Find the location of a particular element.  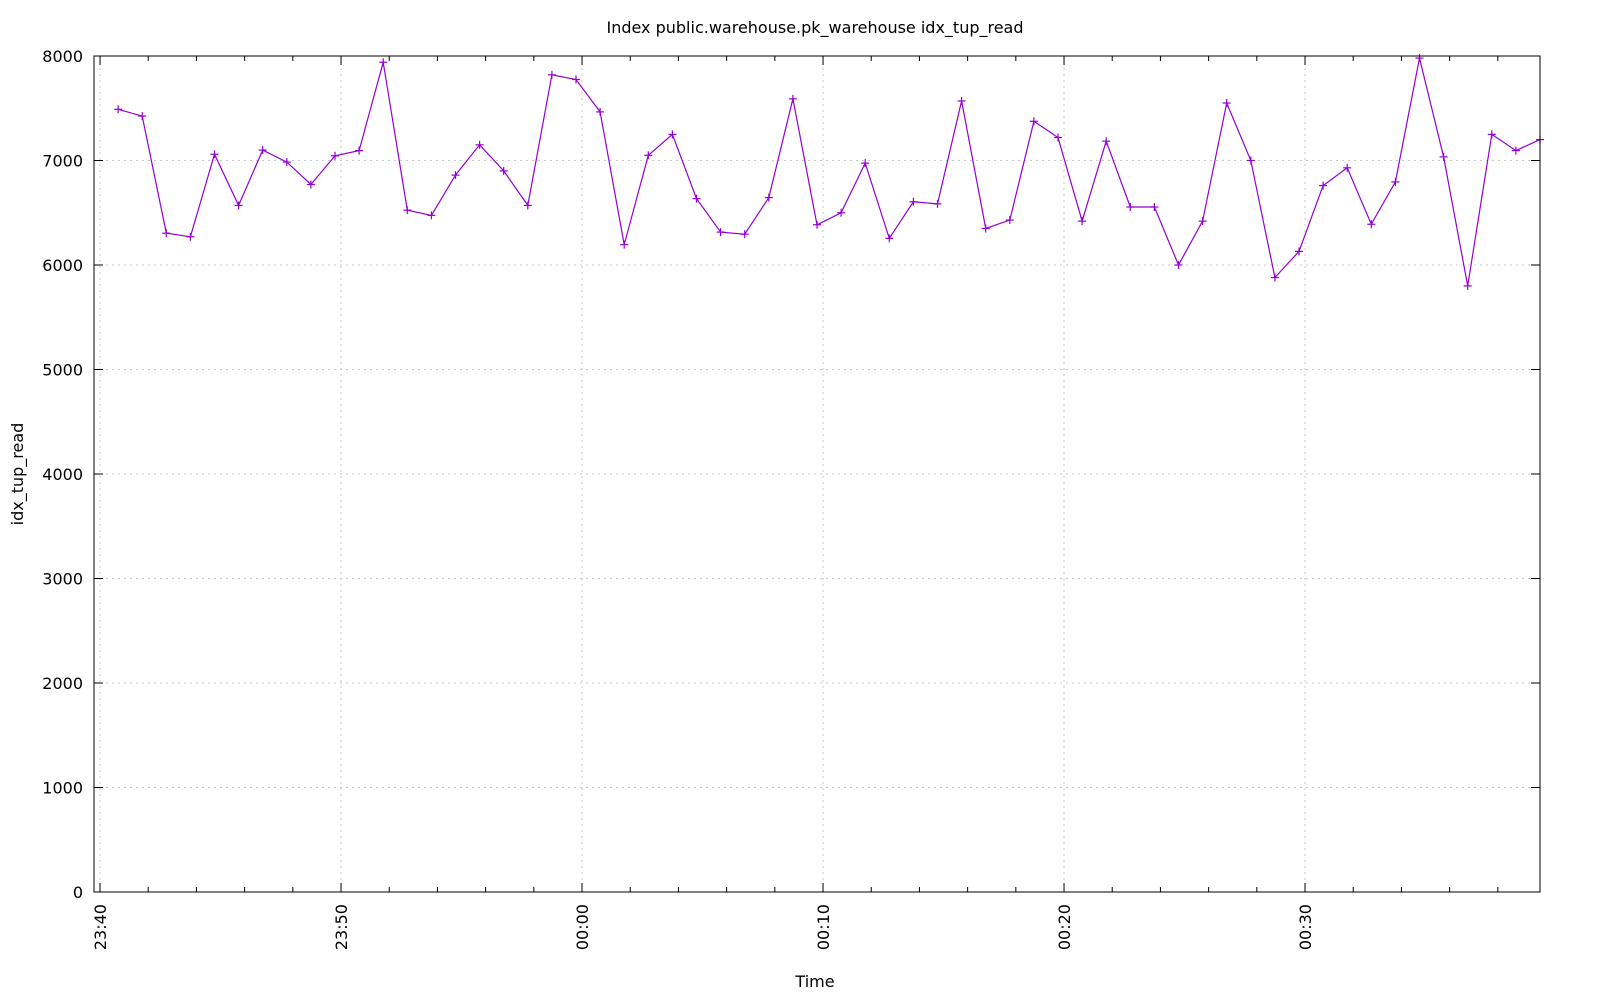

x-tick-label: 23:50 is located at coordinates (341, 927).